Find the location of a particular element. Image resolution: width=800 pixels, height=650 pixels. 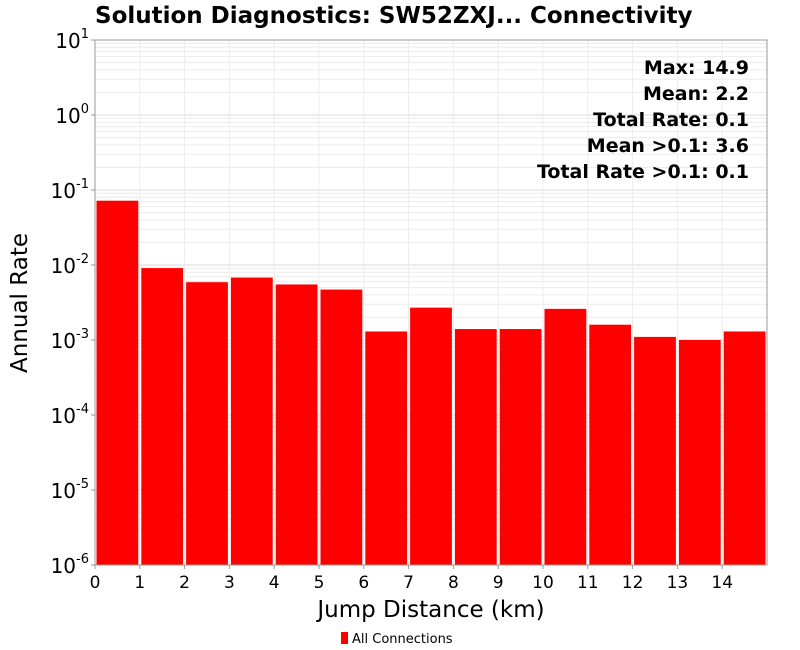

y-tick-label: 10¹ is located at coordinates (72, 40).